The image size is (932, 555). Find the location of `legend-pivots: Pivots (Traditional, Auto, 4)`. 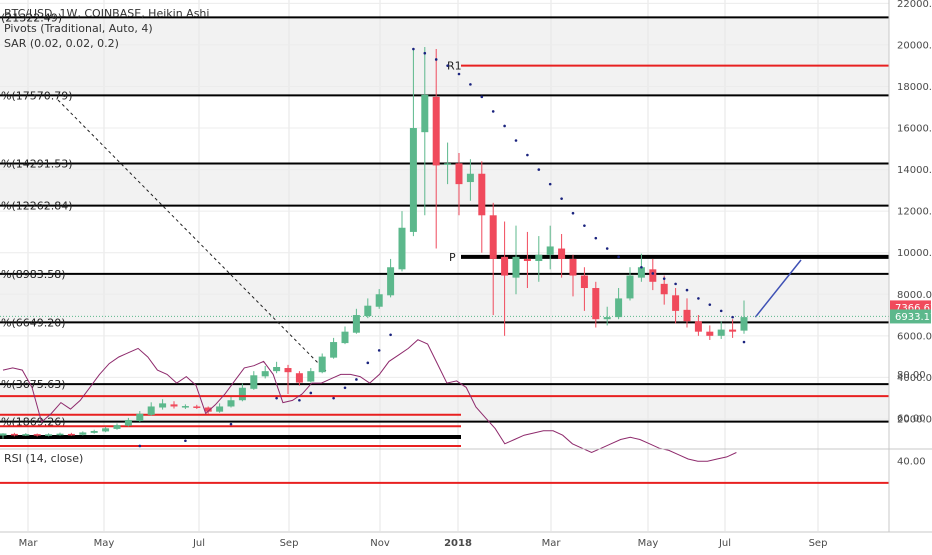

legend-pivots: Pivots (Traditional, Auto, 4) is located at coordinates (78, 28).